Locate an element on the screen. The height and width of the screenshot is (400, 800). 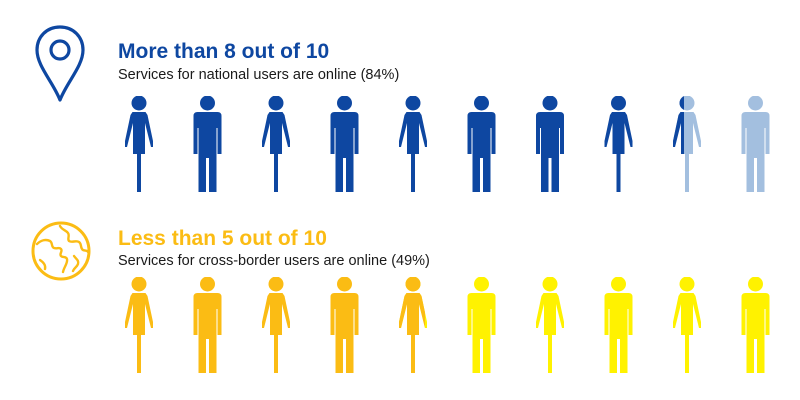
location-pin-icon is located at coordinates (60, 64).